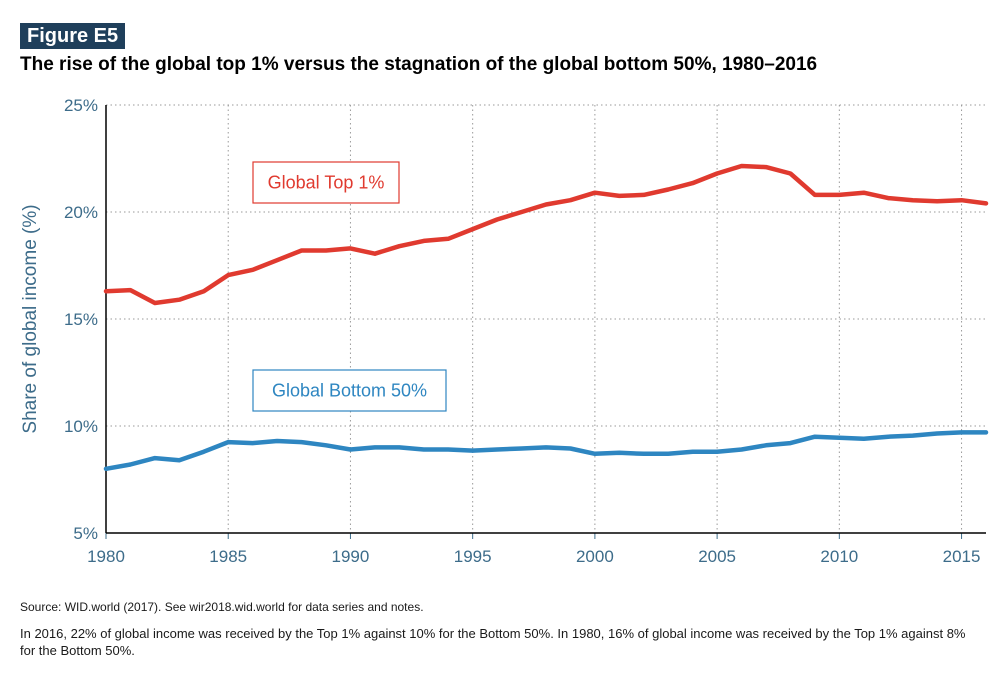 The image size is (997, 679). I want to click on x-tick-label: 1990, so click(351, 556).